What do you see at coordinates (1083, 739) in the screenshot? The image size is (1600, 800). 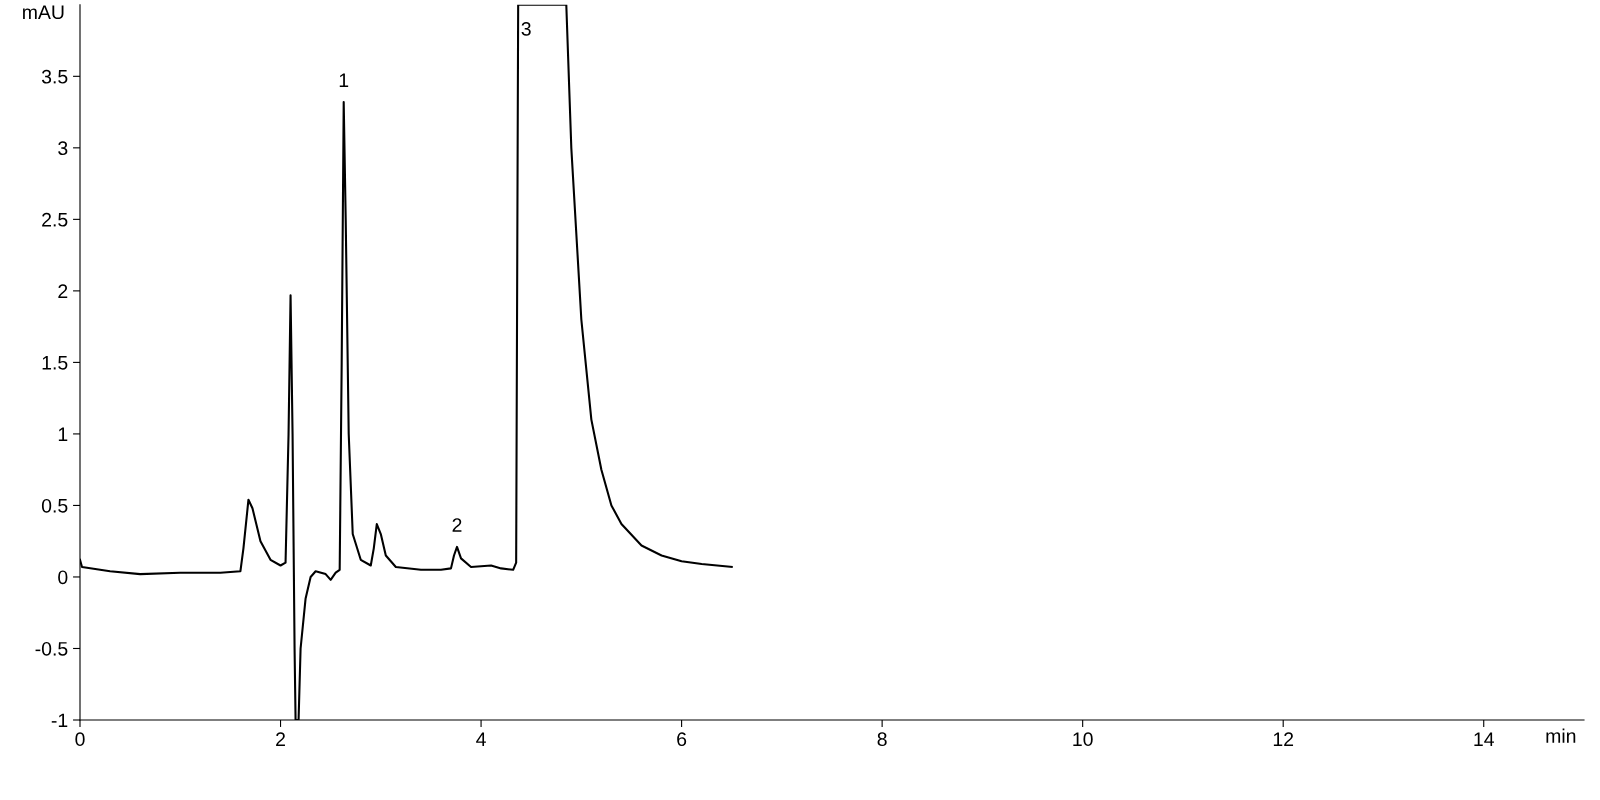 I see `x-tick-label: 10` at bounding box center [1083, 739].